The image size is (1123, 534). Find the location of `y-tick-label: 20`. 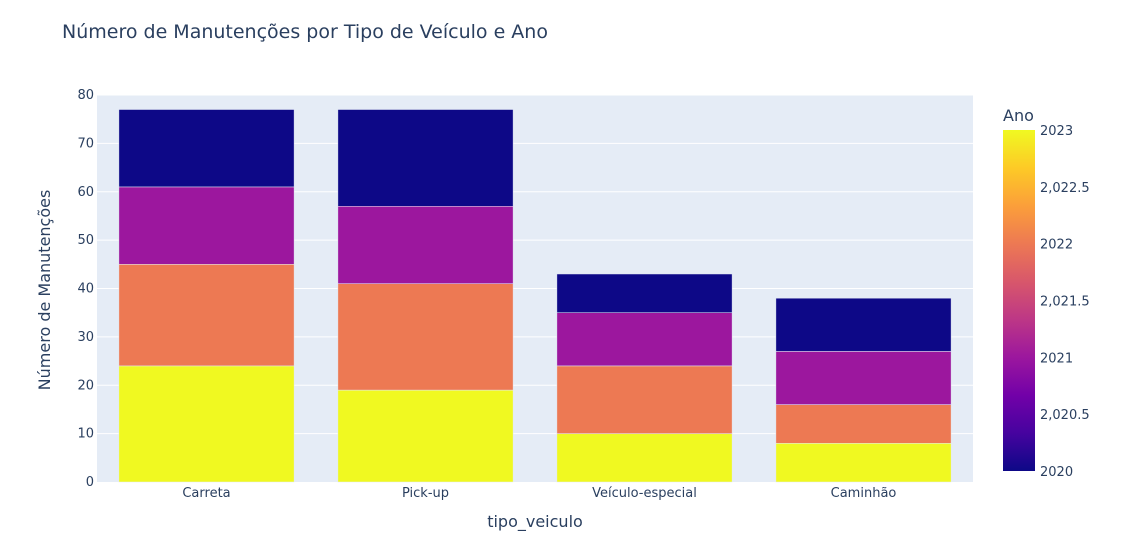

y-tick-label: 20 is located at coordinates (85, 385).